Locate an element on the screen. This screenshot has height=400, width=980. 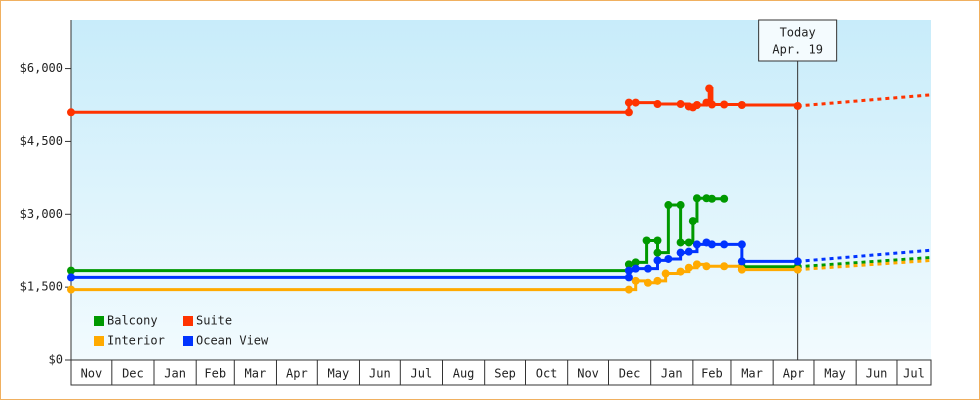
legend-label: Interior is located at coordinates (136, 341).